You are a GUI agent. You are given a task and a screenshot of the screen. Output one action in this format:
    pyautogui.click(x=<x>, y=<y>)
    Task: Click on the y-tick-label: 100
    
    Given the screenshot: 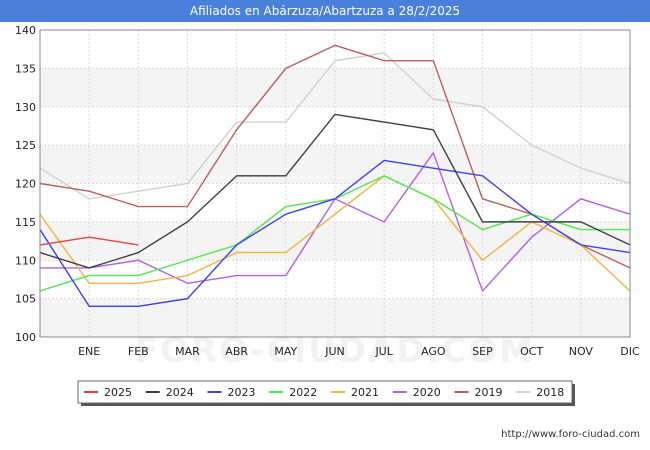 What is the action you would take?
    pyautogui.click(x=25, y=337)
    